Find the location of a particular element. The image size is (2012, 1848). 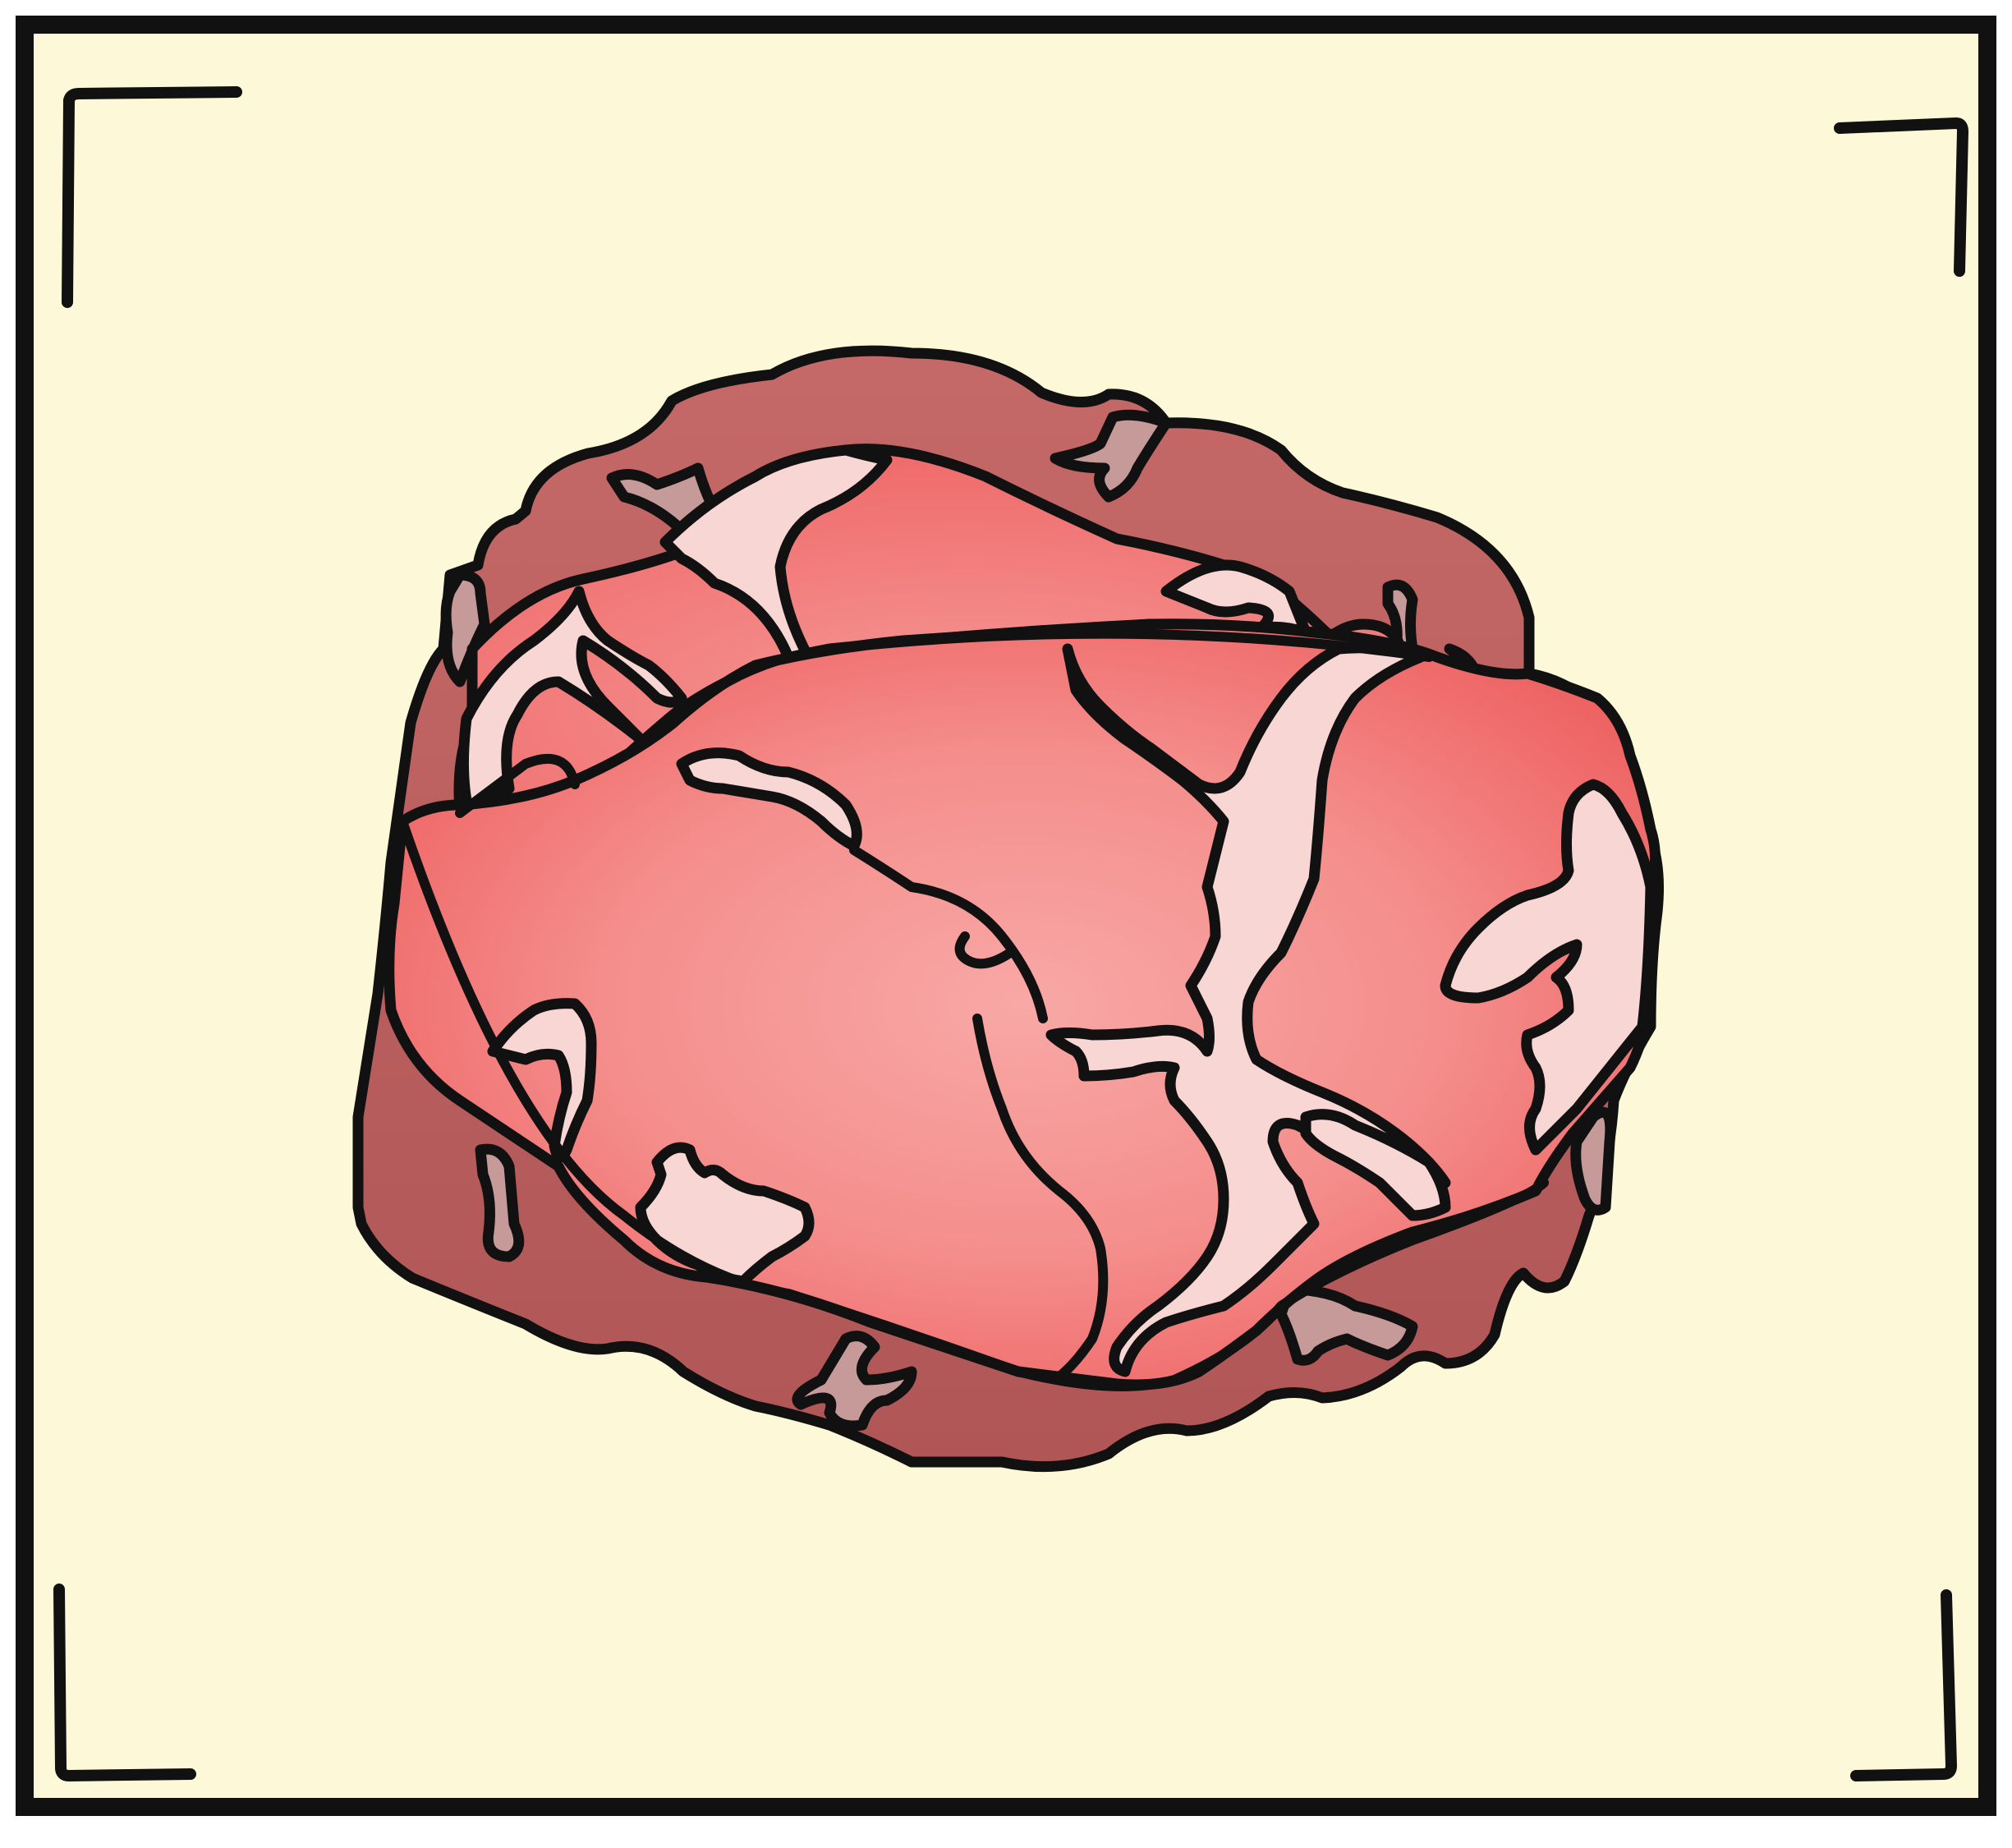

back-fat-center is located at coordinates (776, 557).